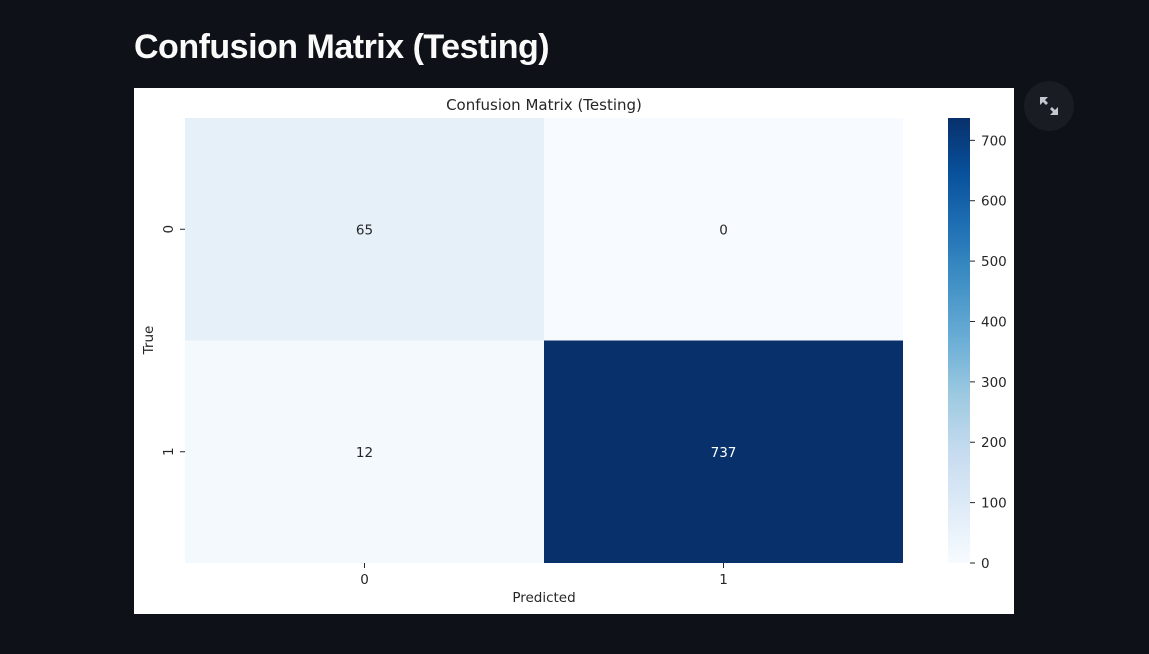 The height and width of the screenshot is (654, 1149). What do you see at coordinates (994, 322) in the screenshot?
I see `colorbar-tick-label: 400` at bounding box center [994, 322].